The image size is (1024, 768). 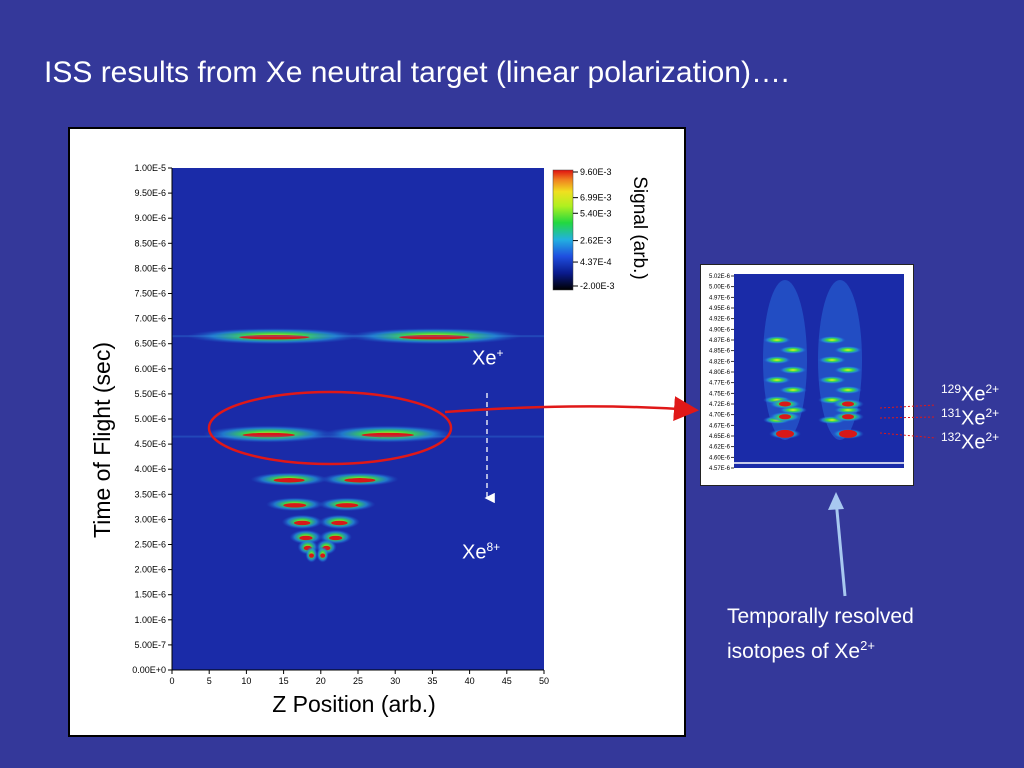 What do you see at coordinates (720, 298) in the screenshot?
I see `inset-y-tick-label: 4.97E-6` at bounding box center [720, 298].